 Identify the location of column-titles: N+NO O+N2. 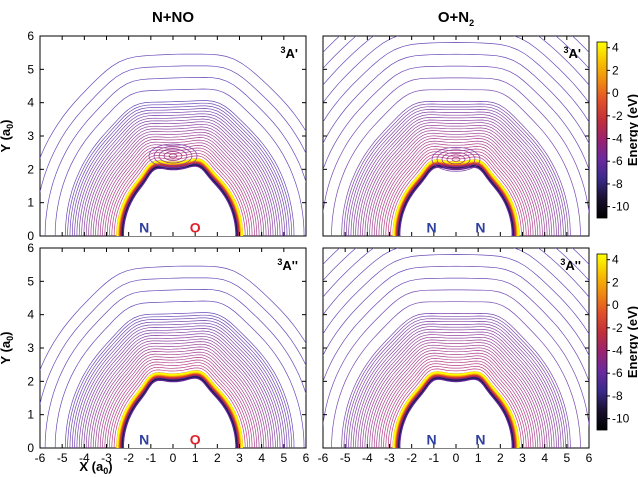
(313, 18).